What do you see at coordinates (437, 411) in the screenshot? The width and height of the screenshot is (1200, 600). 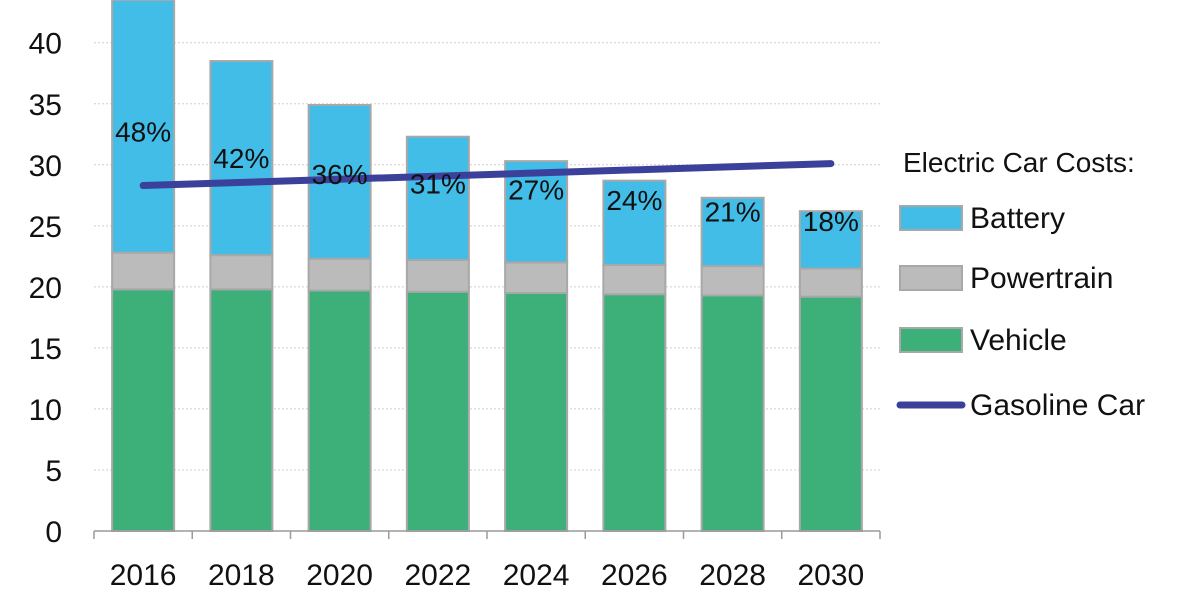 I see `bar-vehicle-2022` at bounding box center [437, 411].